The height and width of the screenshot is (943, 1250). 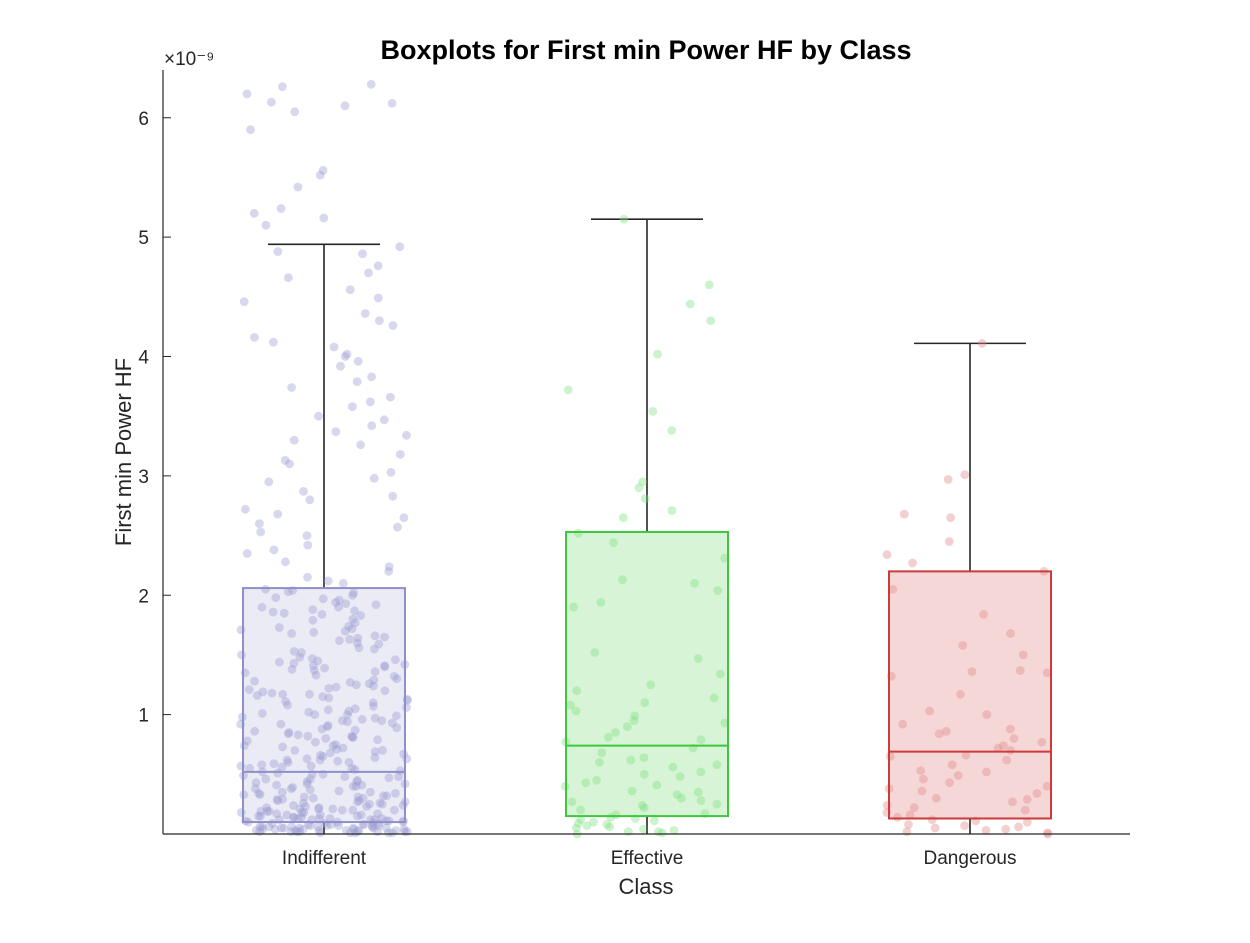 I want to click on y-axis-label: First min Power HF, so click(x=123, y=452).